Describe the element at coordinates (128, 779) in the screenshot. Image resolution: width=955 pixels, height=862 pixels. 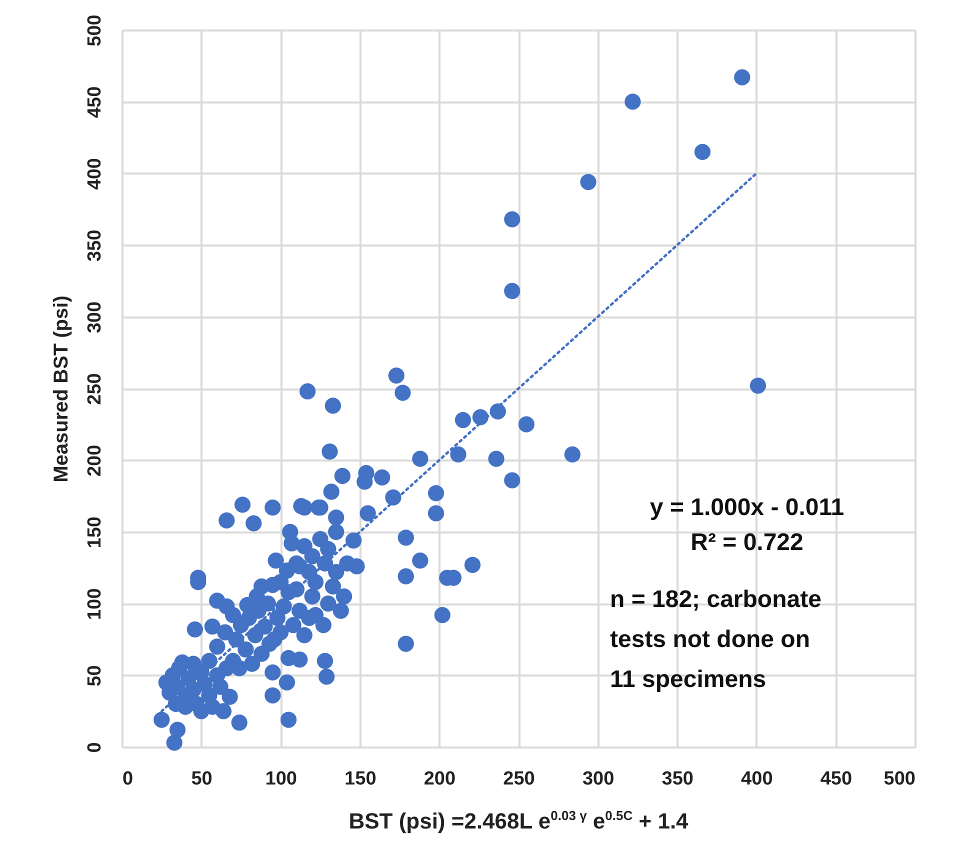
I see `x-tick-label: 0` at that location.